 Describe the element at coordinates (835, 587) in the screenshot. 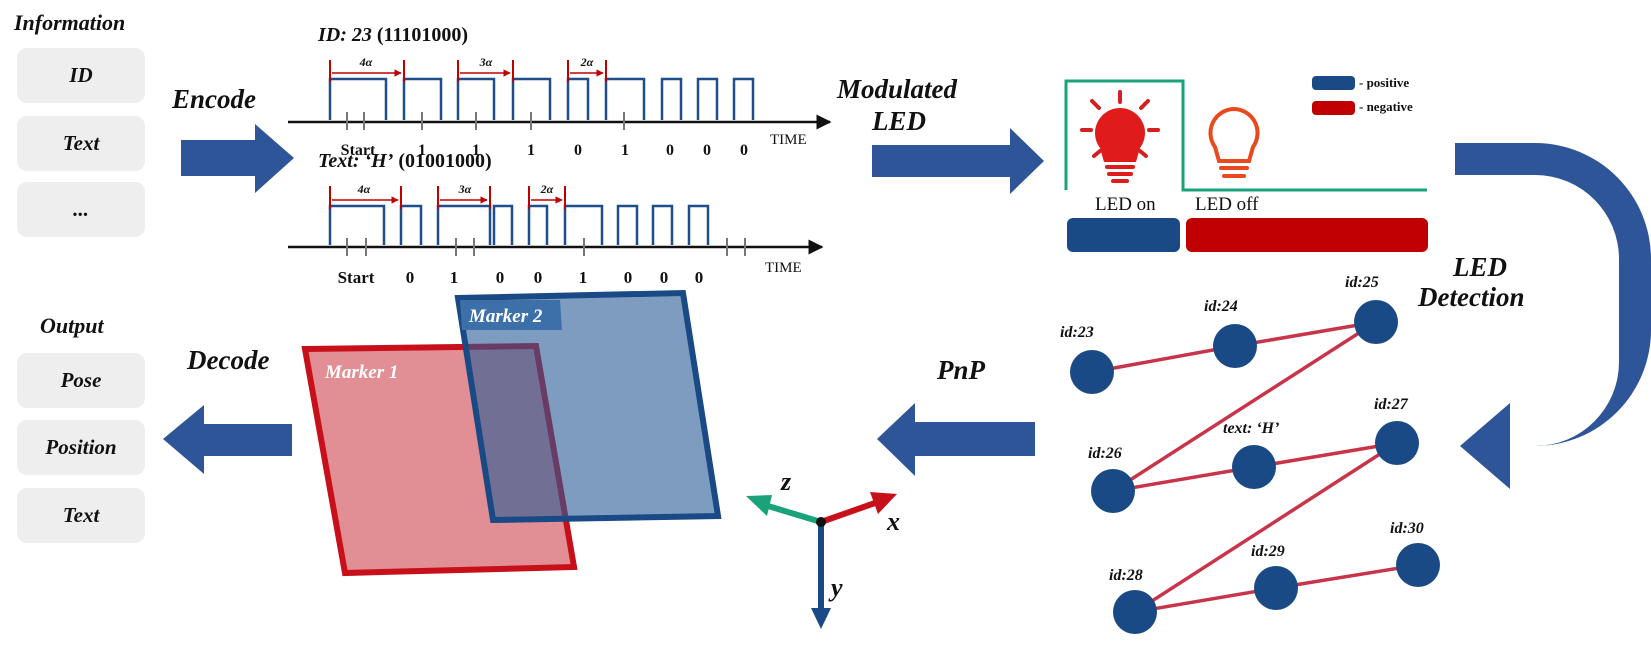

I see `axis-y-label: y` at that location.